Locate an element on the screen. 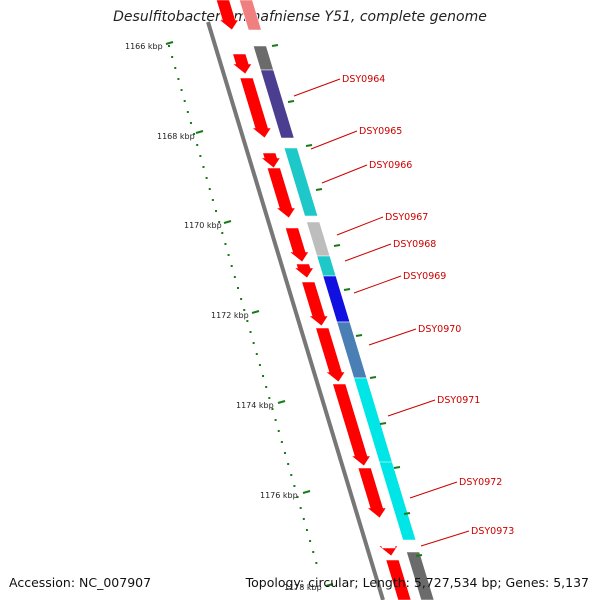  kbp-label: 1176 kbp is located at coordinates (279, 495).